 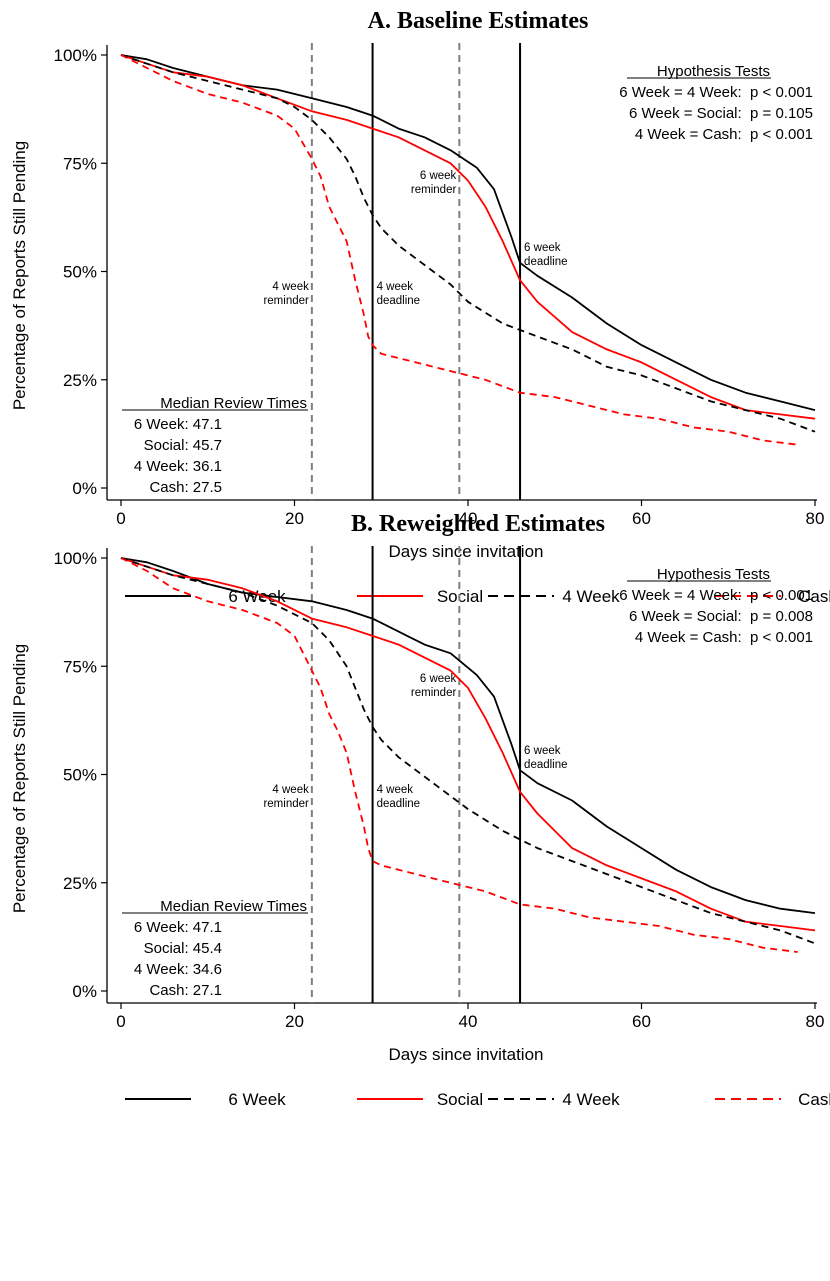 What do you see at coordinates (183, 445) in the screenshot?
I see `median-time-row: Social: 45.7` at bounding box center [183, 445].